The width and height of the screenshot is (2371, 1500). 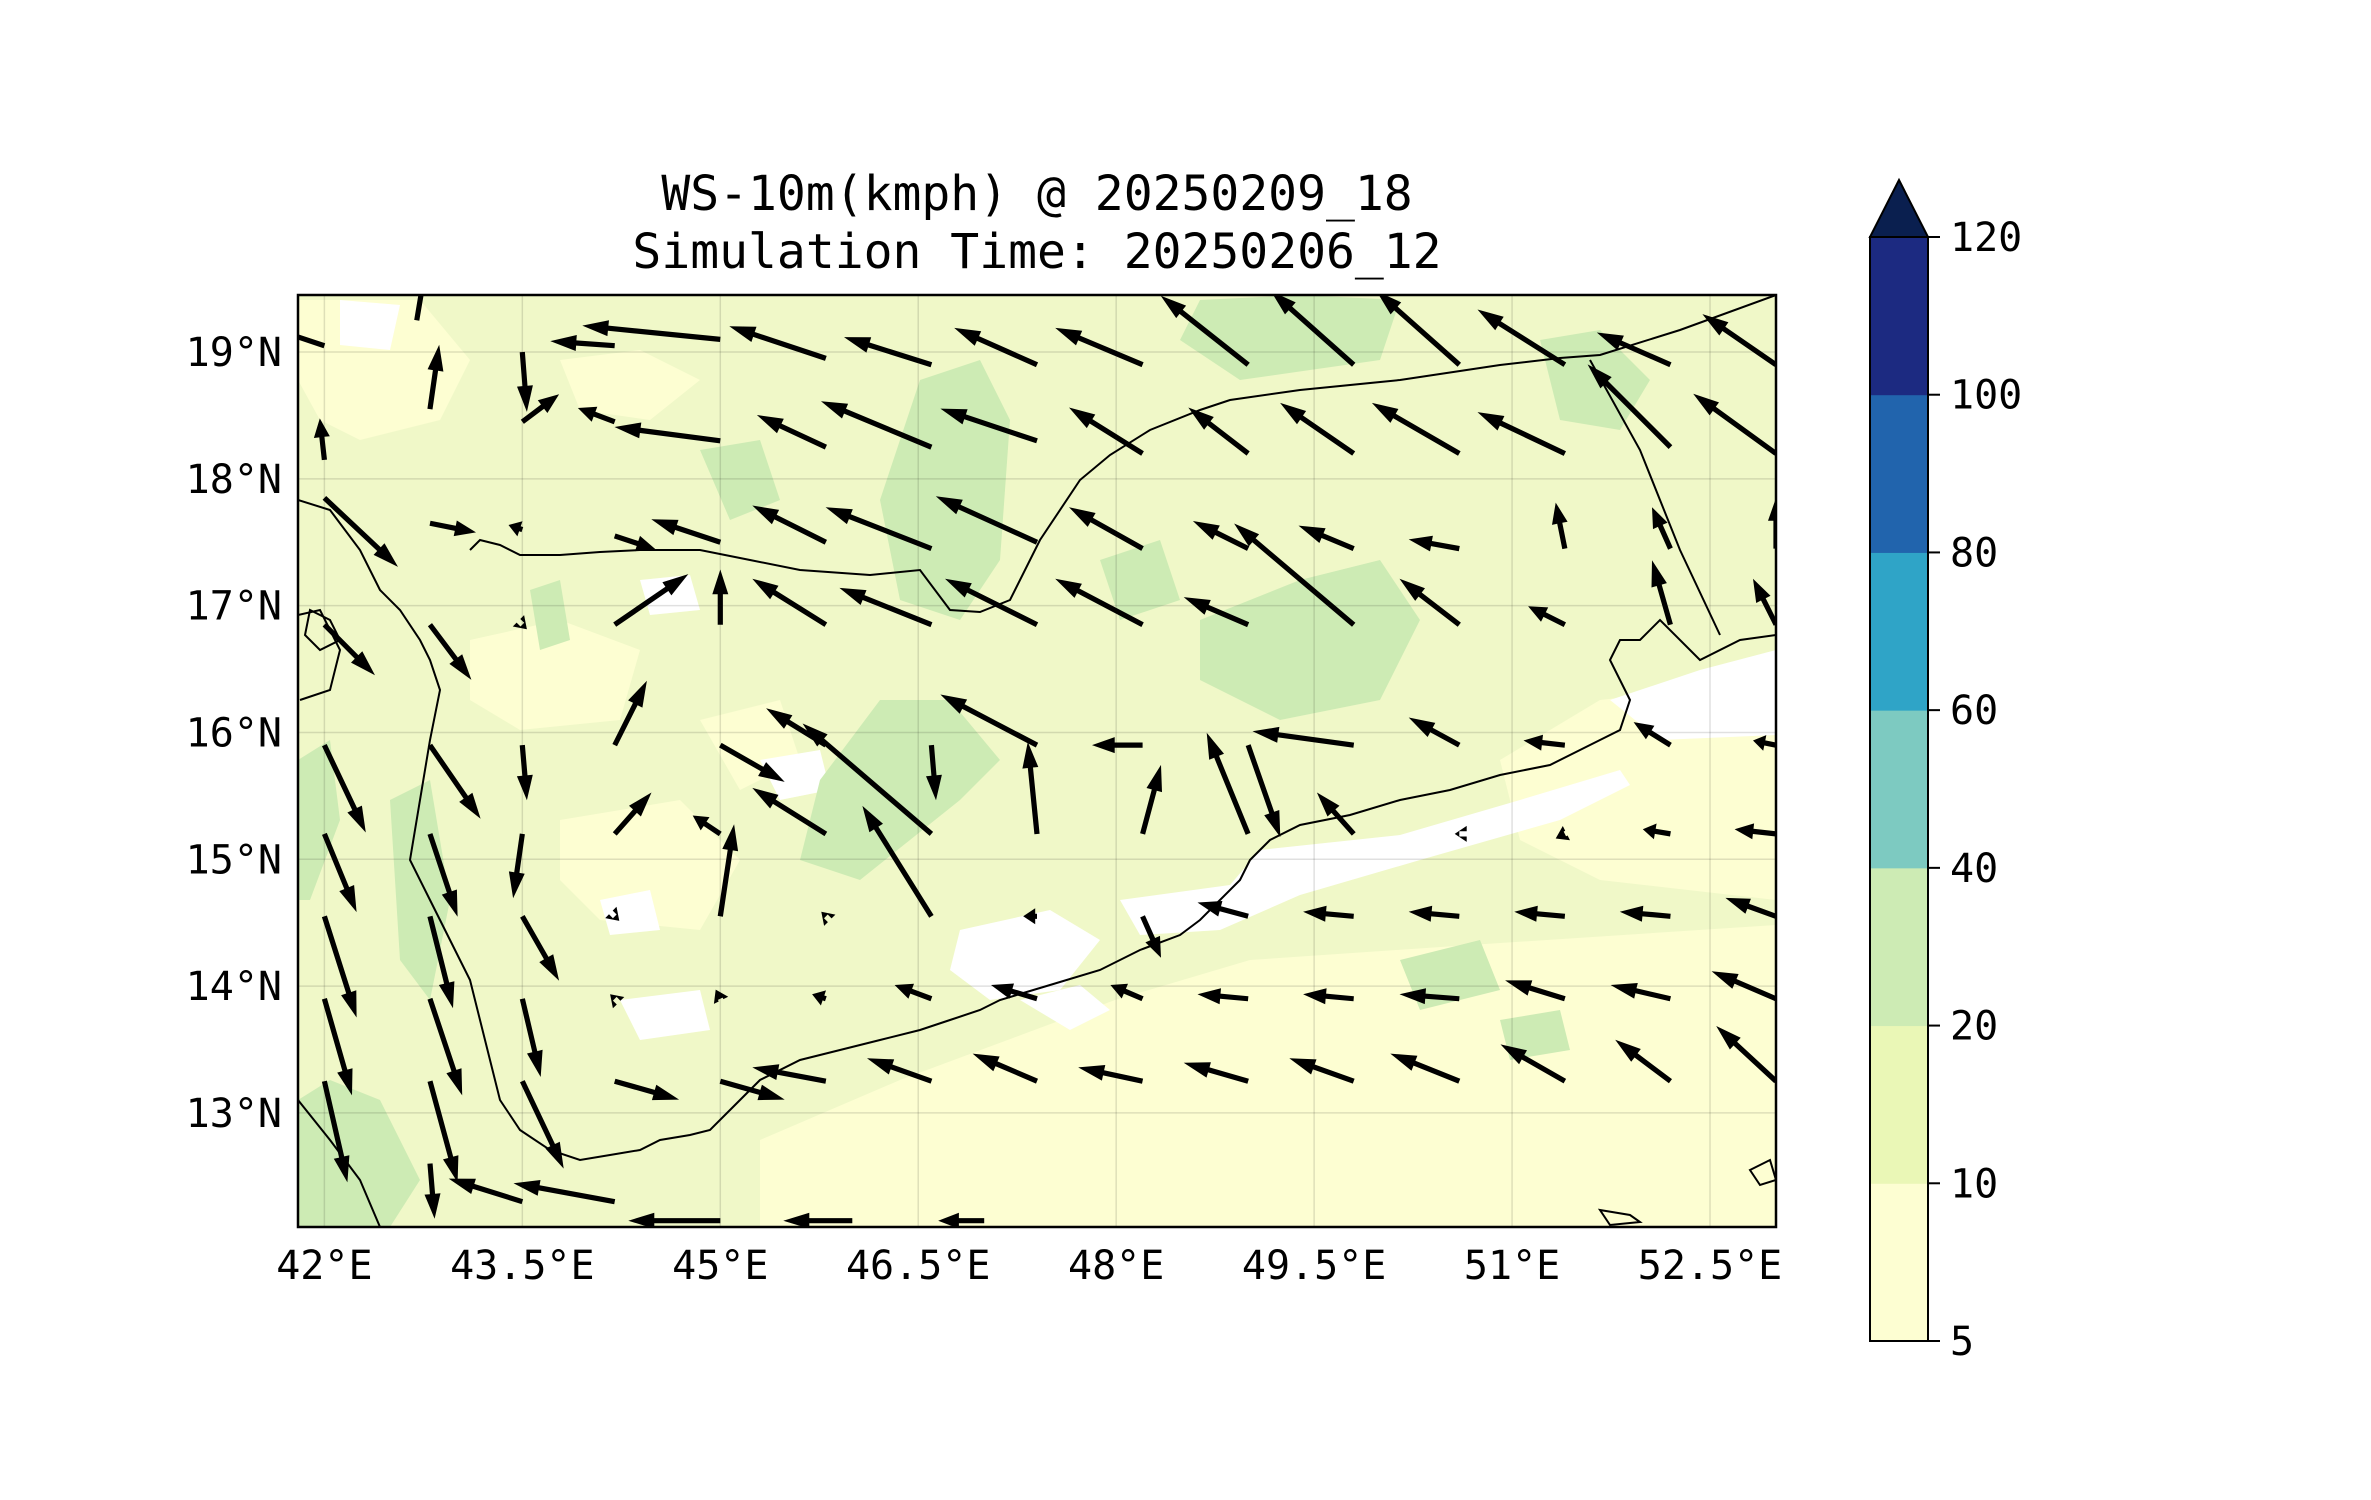 I want to click on lon-tick-label: 49.5°E, so click(x=1314, y=1266).